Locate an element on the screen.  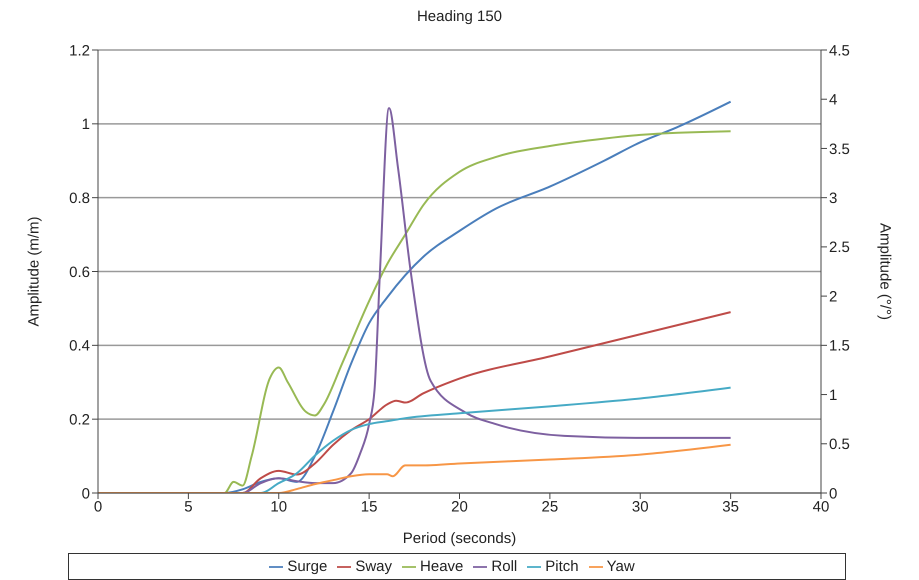
y2-tick-label: 1.5 is located at coordinates (839, 346).